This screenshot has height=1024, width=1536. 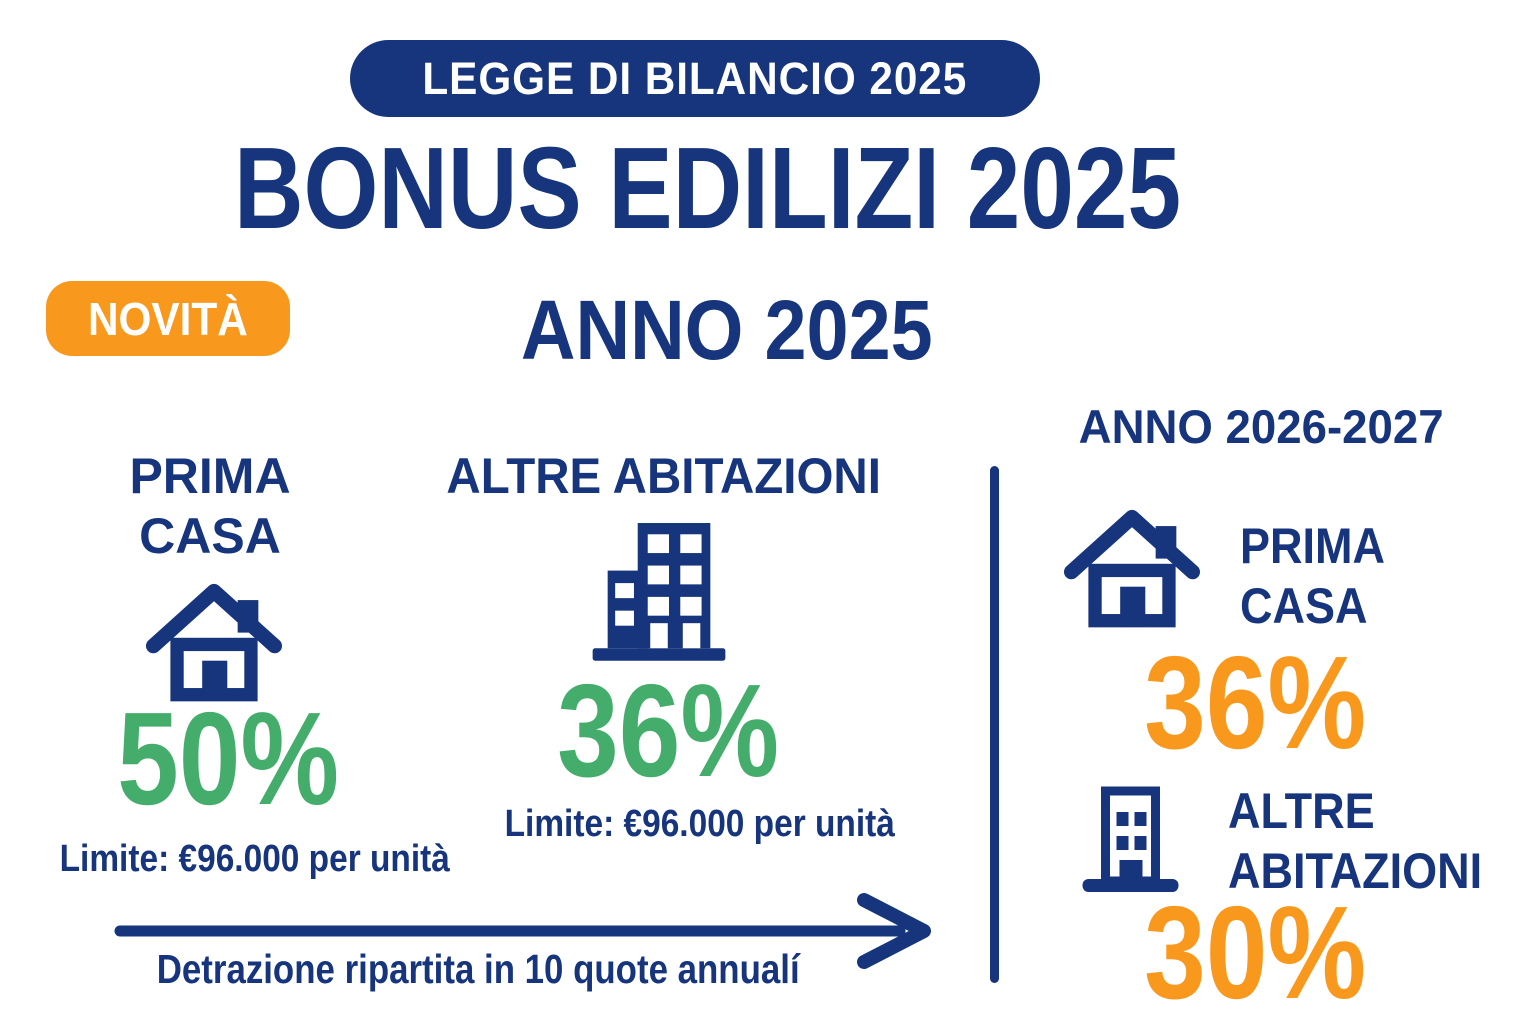 What do you see at coordinates (228, 758) in the screenshot?
I see `prima-casa-2025-rate: 50%` at bounding box center [228, 758].